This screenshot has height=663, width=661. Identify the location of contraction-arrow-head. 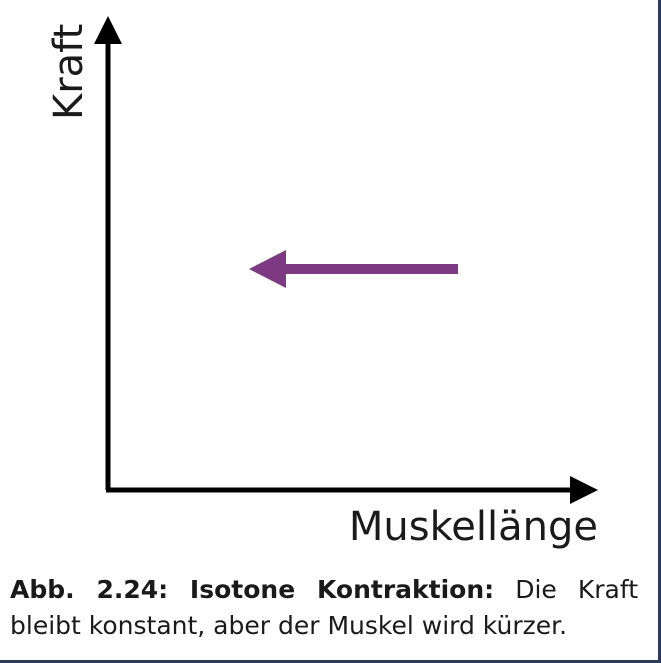
(267, 269).